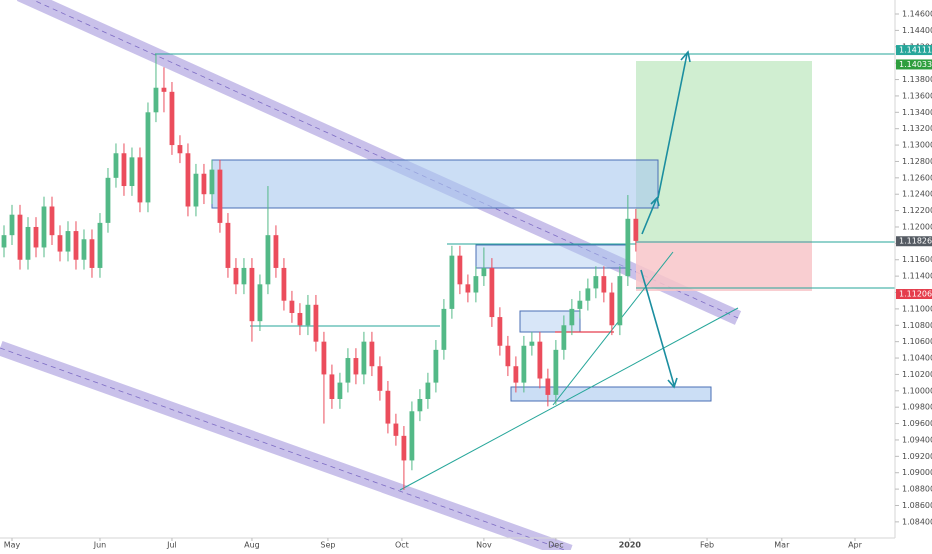 This screenshot has height=554, width=932. I want to click on y-tick-label: 1.13000, so click(917, 145).